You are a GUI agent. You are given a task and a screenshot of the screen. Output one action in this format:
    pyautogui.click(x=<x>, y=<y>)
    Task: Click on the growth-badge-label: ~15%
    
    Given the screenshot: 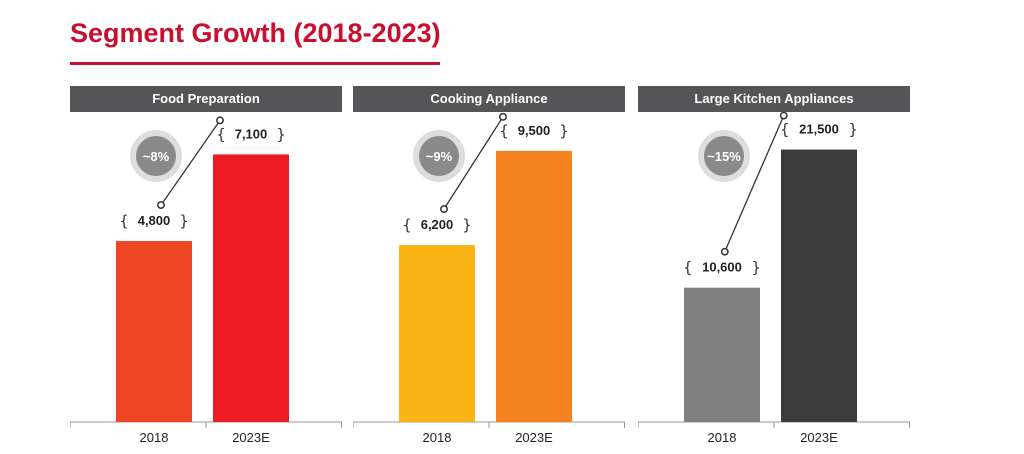 What is the action you would take?
    pyautogui.click(x=724, y=156)
    